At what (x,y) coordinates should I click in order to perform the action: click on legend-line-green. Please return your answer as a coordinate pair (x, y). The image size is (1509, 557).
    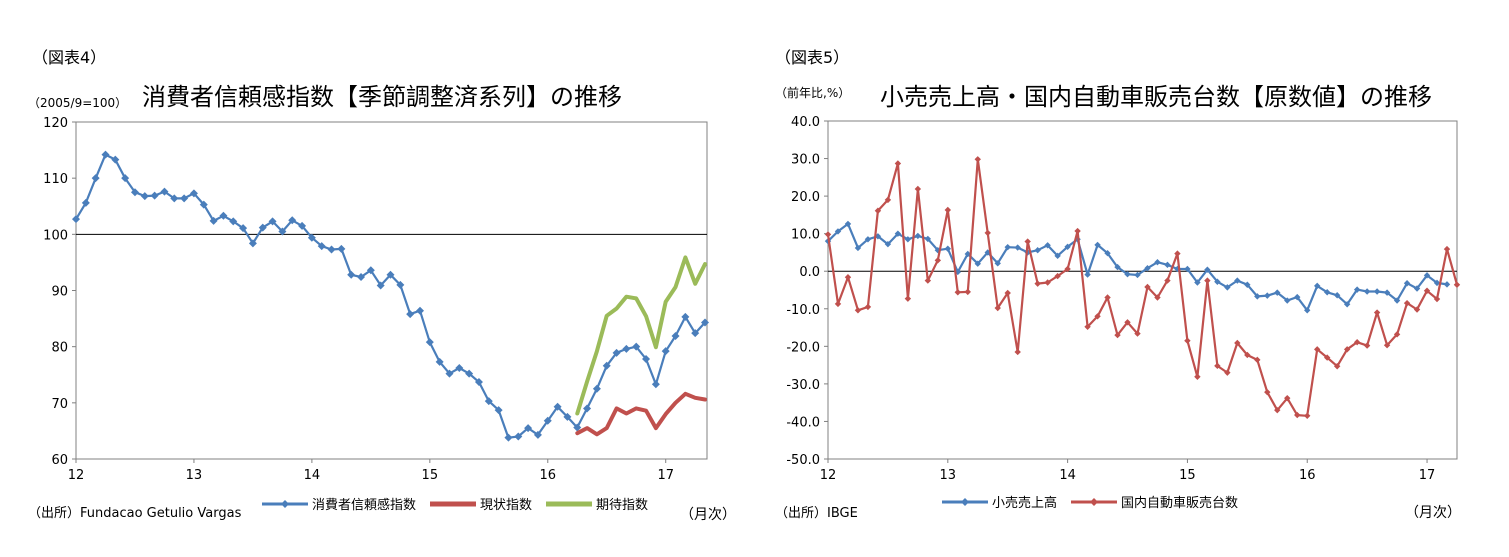
    Looking at the image, I should click on (569, 503).